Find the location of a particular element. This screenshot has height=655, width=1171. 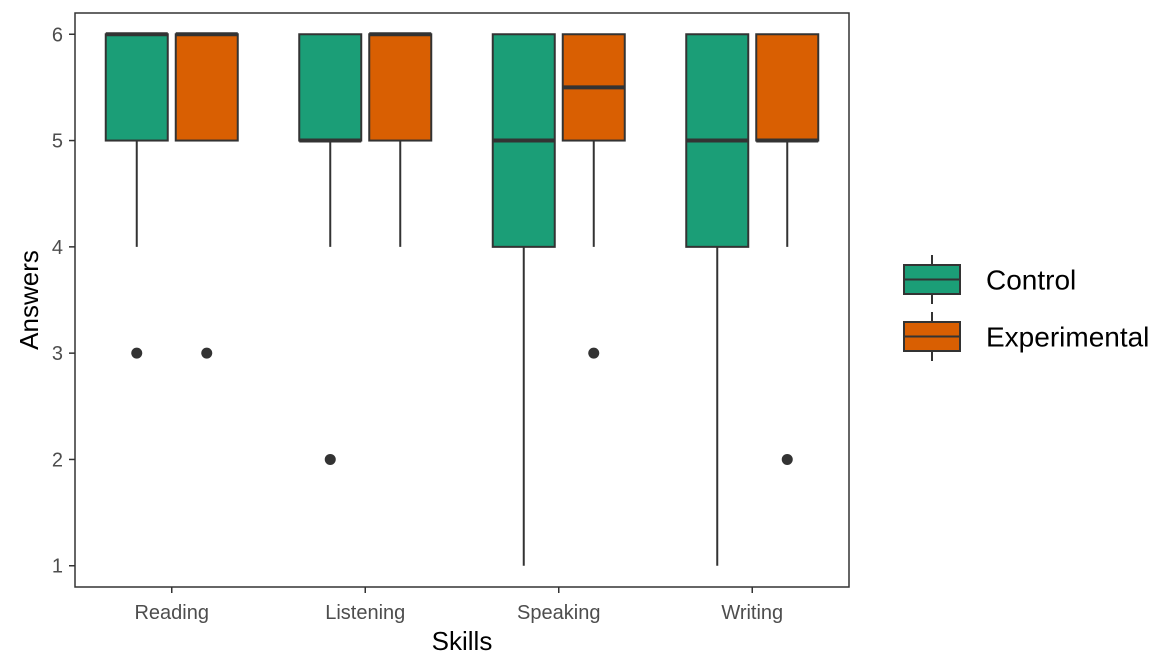

legend-label: Control is located at coordinates (1031, 280).